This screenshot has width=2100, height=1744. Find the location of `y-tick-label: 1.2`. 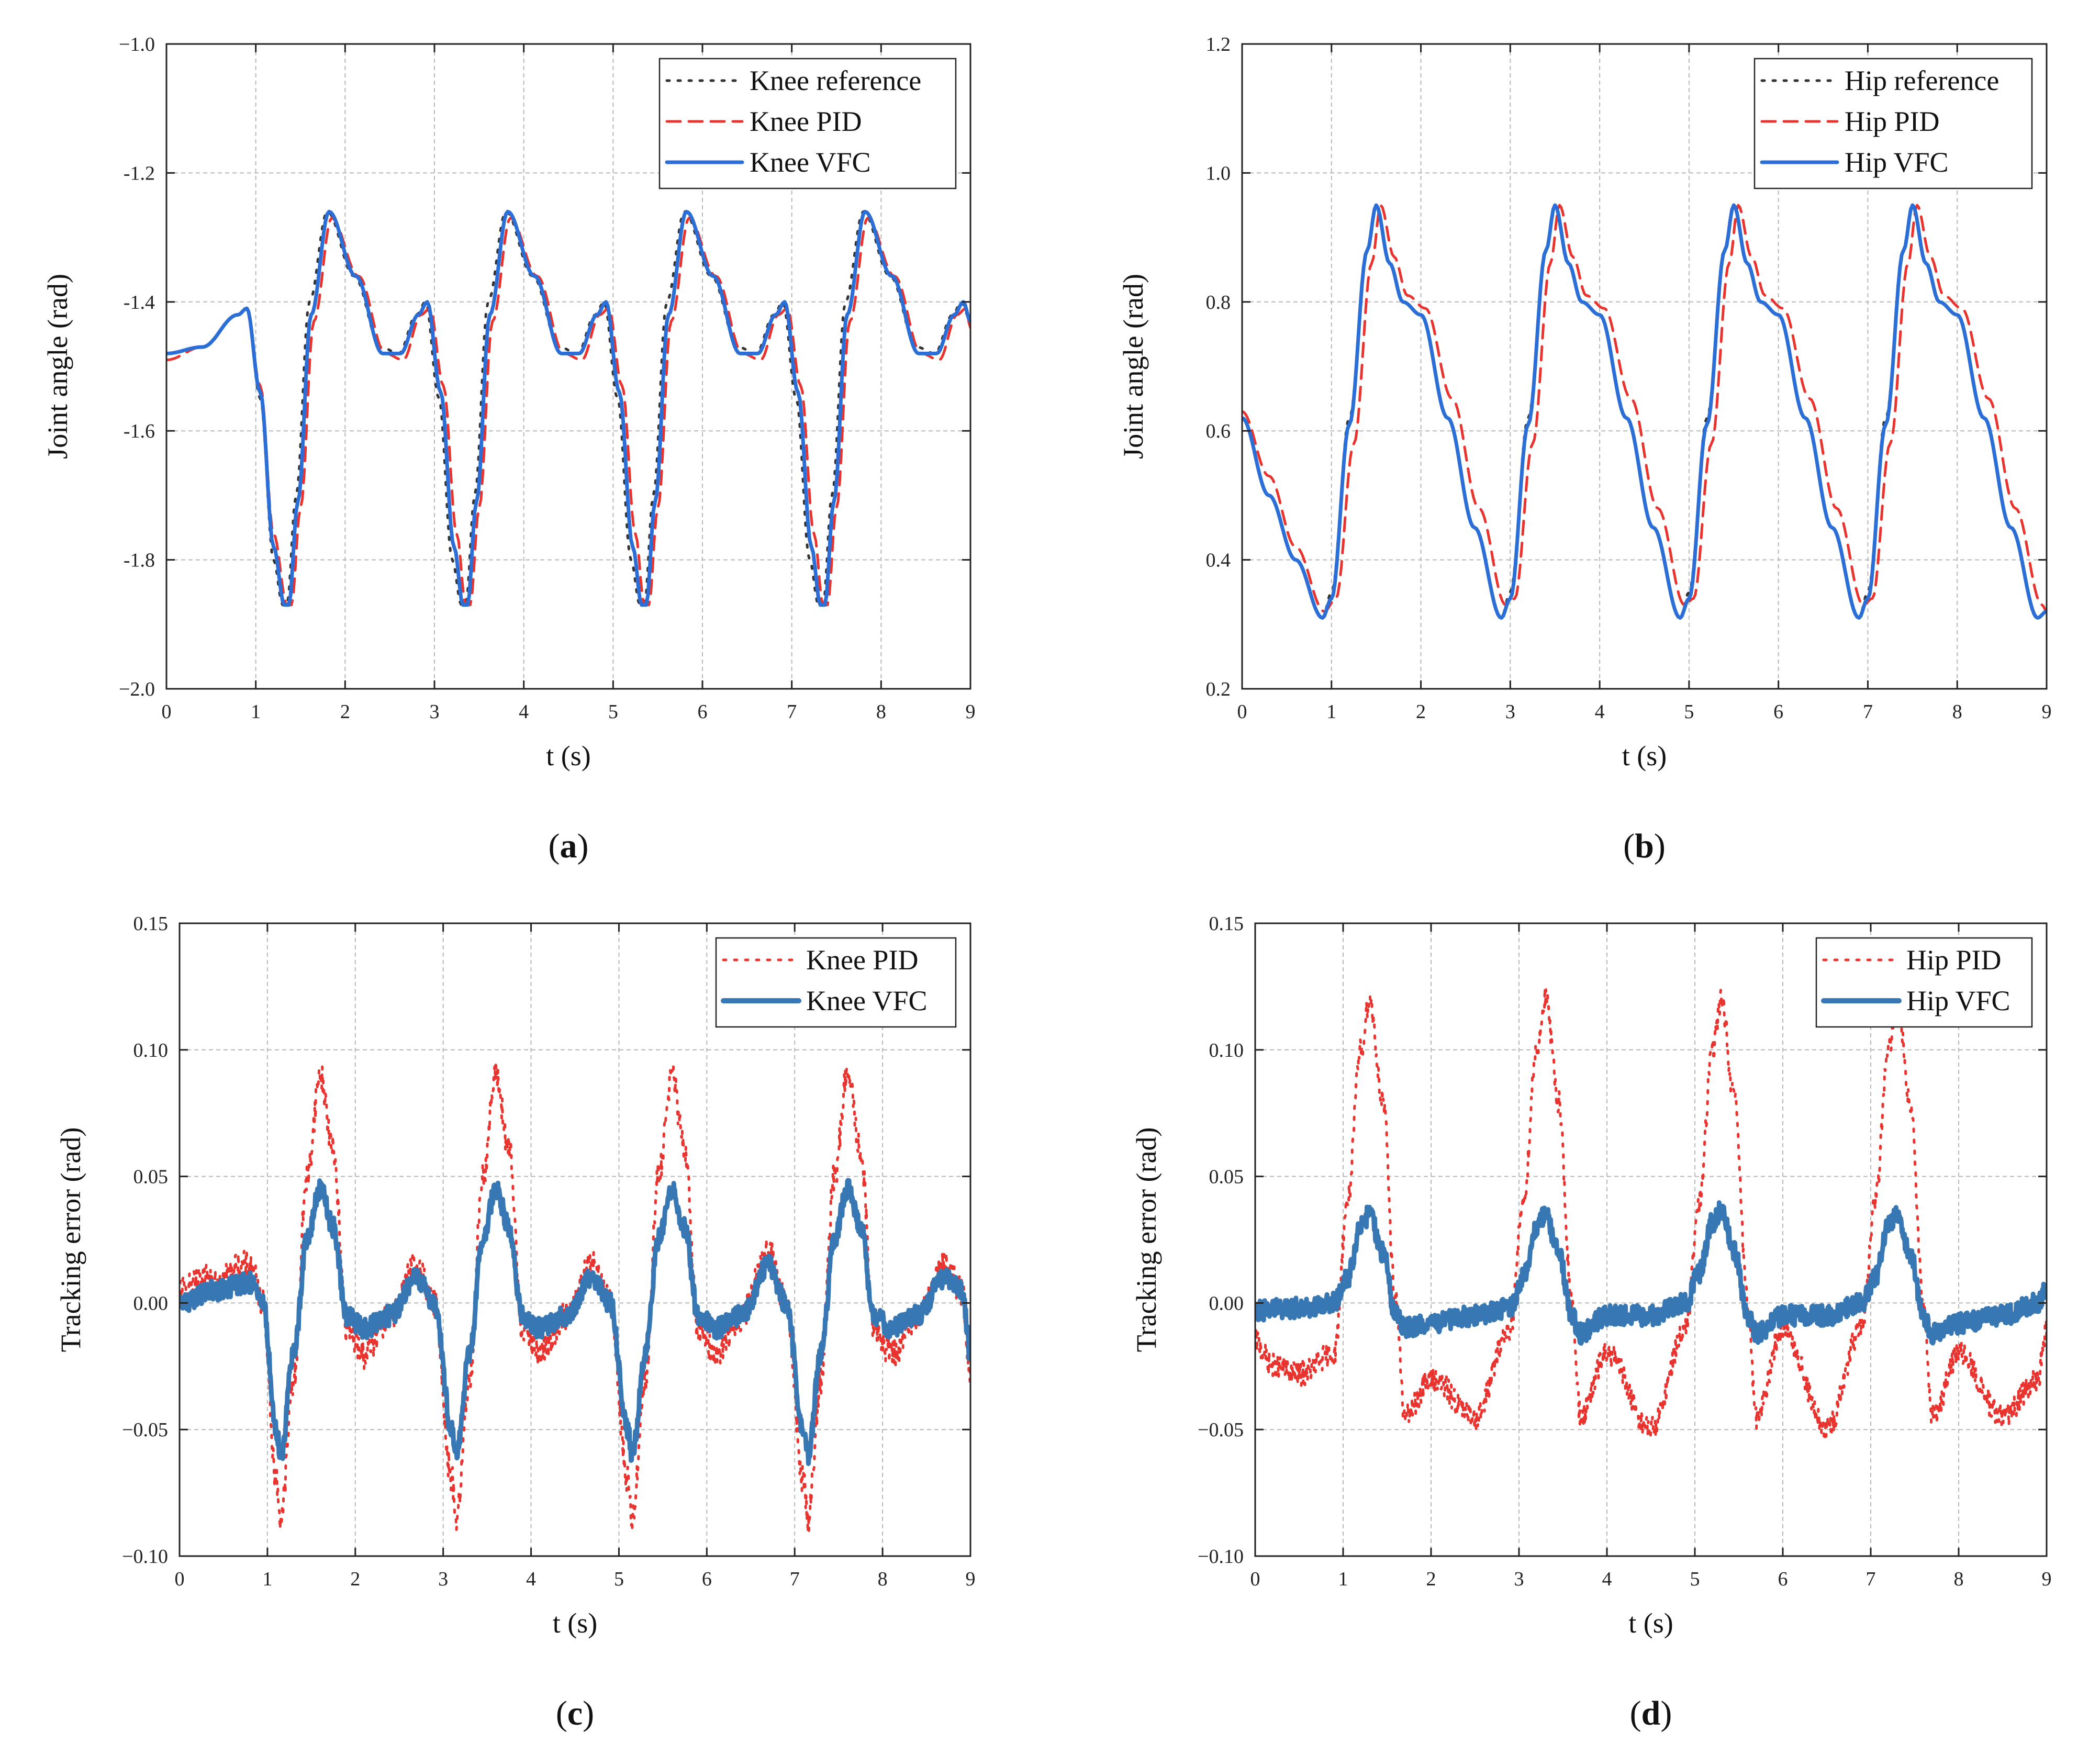

y-tick-label: 1.2 is located at coordinates (1218, 44).